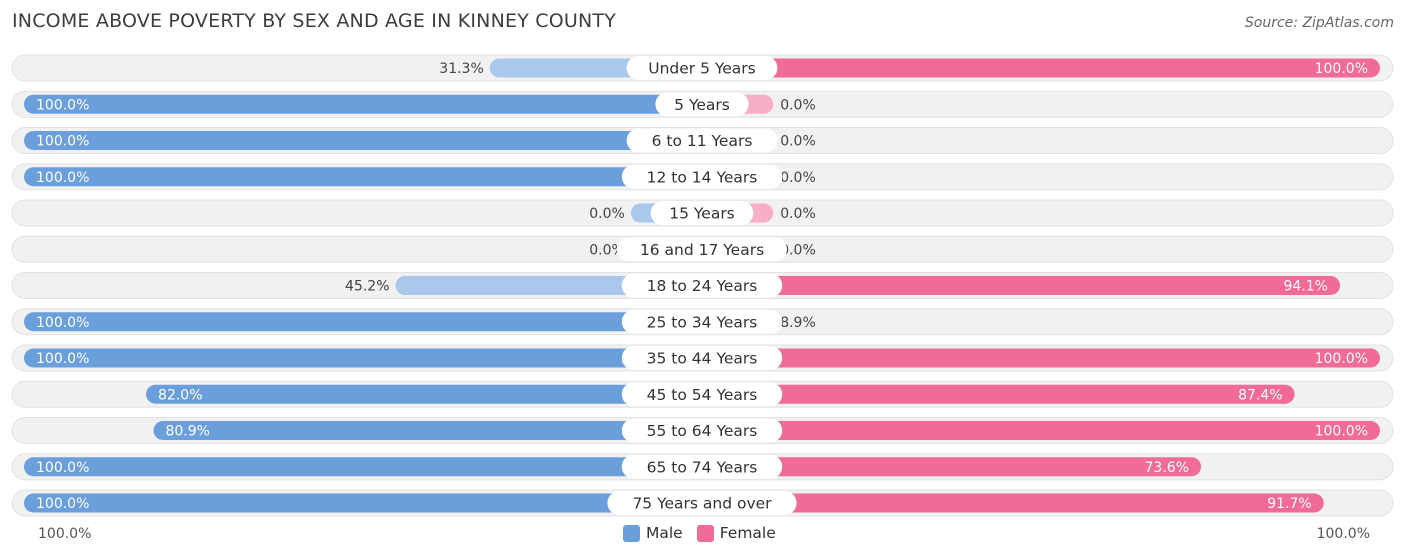 This screenshot has width=1406, height=559. What do you see at coordinates (1289, 504) in the screenshot?
I see `female-value-label: 91.7%` at bounding box center [1289, 504].